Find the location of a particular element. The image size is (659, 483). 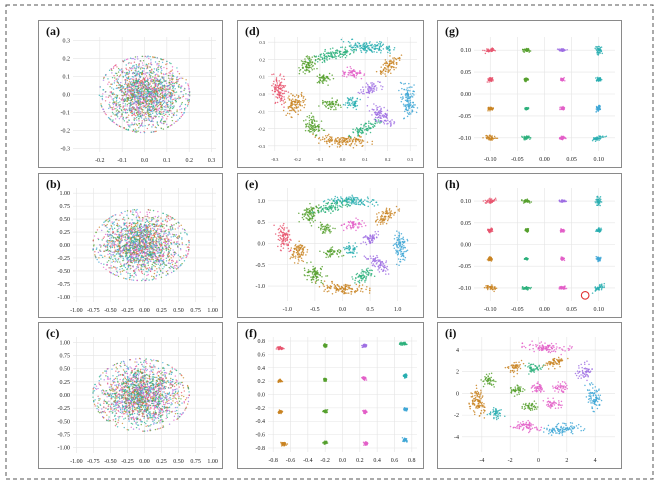

y-tick-label: -0.75 is located at coordinates (64, 285).